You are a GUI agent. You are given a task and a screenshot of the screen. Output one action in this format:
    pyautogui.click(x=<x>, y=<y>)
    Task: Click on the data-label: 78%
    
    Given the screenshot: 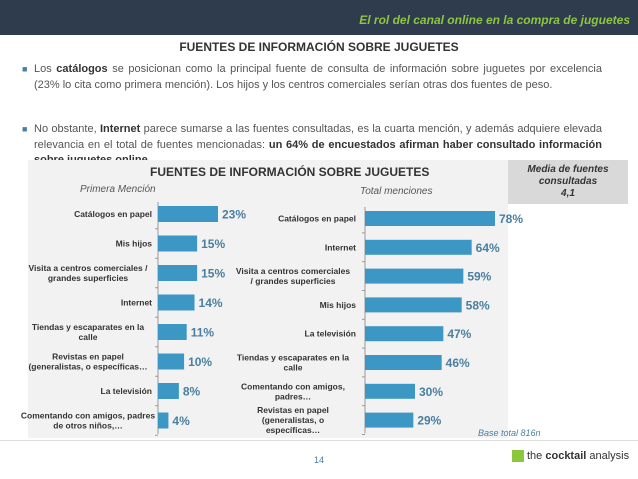 What is the action you would take?
    pyautogui.click(x=511, y=219)
    